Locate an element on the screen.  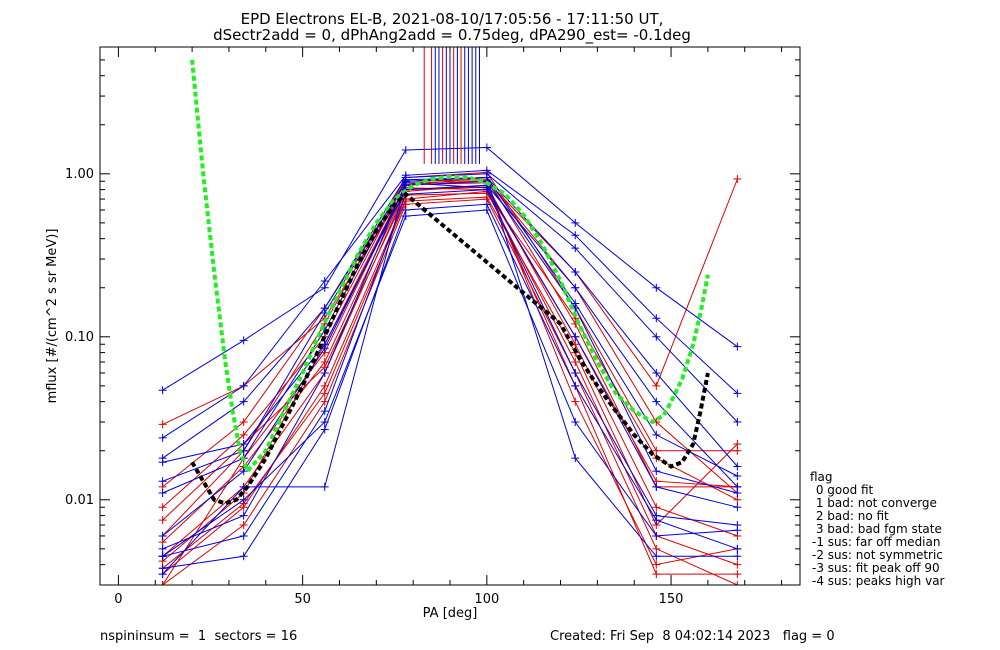
y-axis-label: mflux [#/(cm^2 s sr MeV)] is located at coordinates (52, 316).